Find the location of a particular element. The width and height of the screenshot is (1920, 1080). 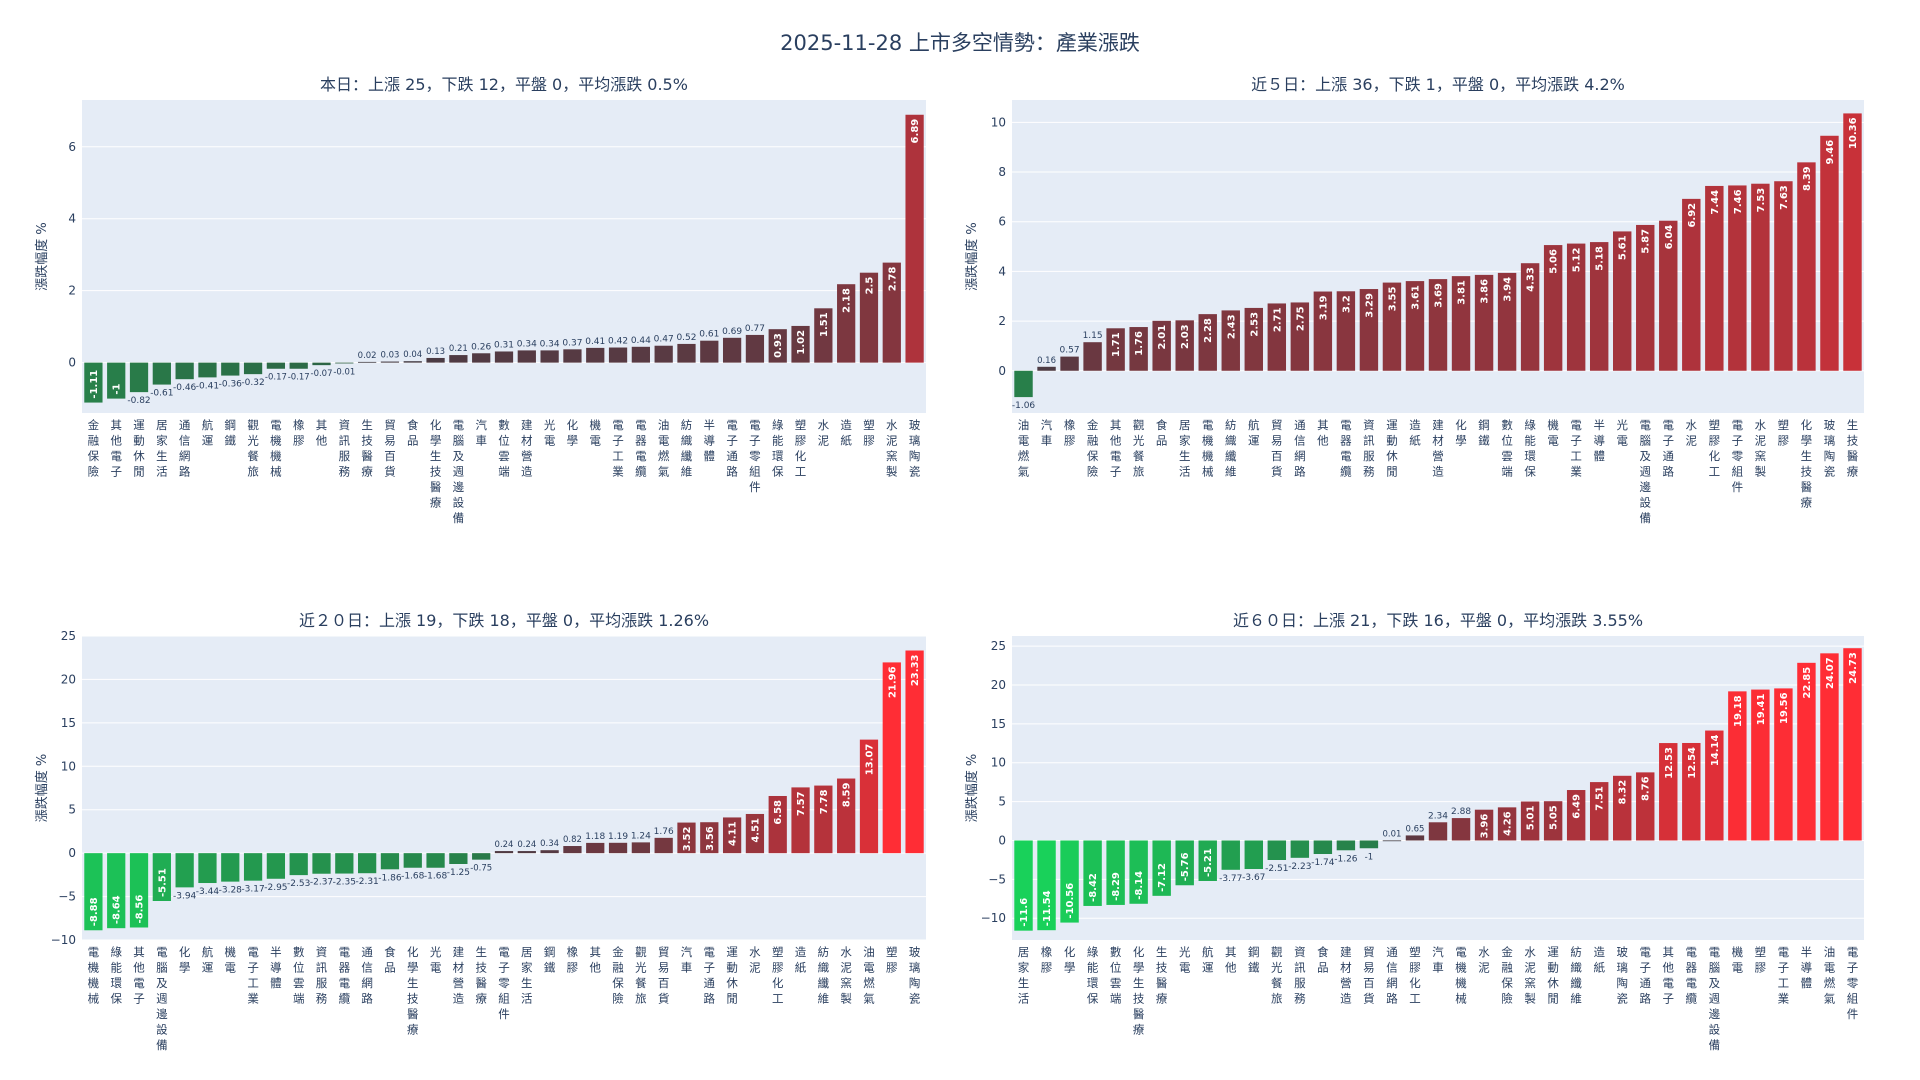

bar-value-label: 19.56 is located at coordinates (1784, 708).